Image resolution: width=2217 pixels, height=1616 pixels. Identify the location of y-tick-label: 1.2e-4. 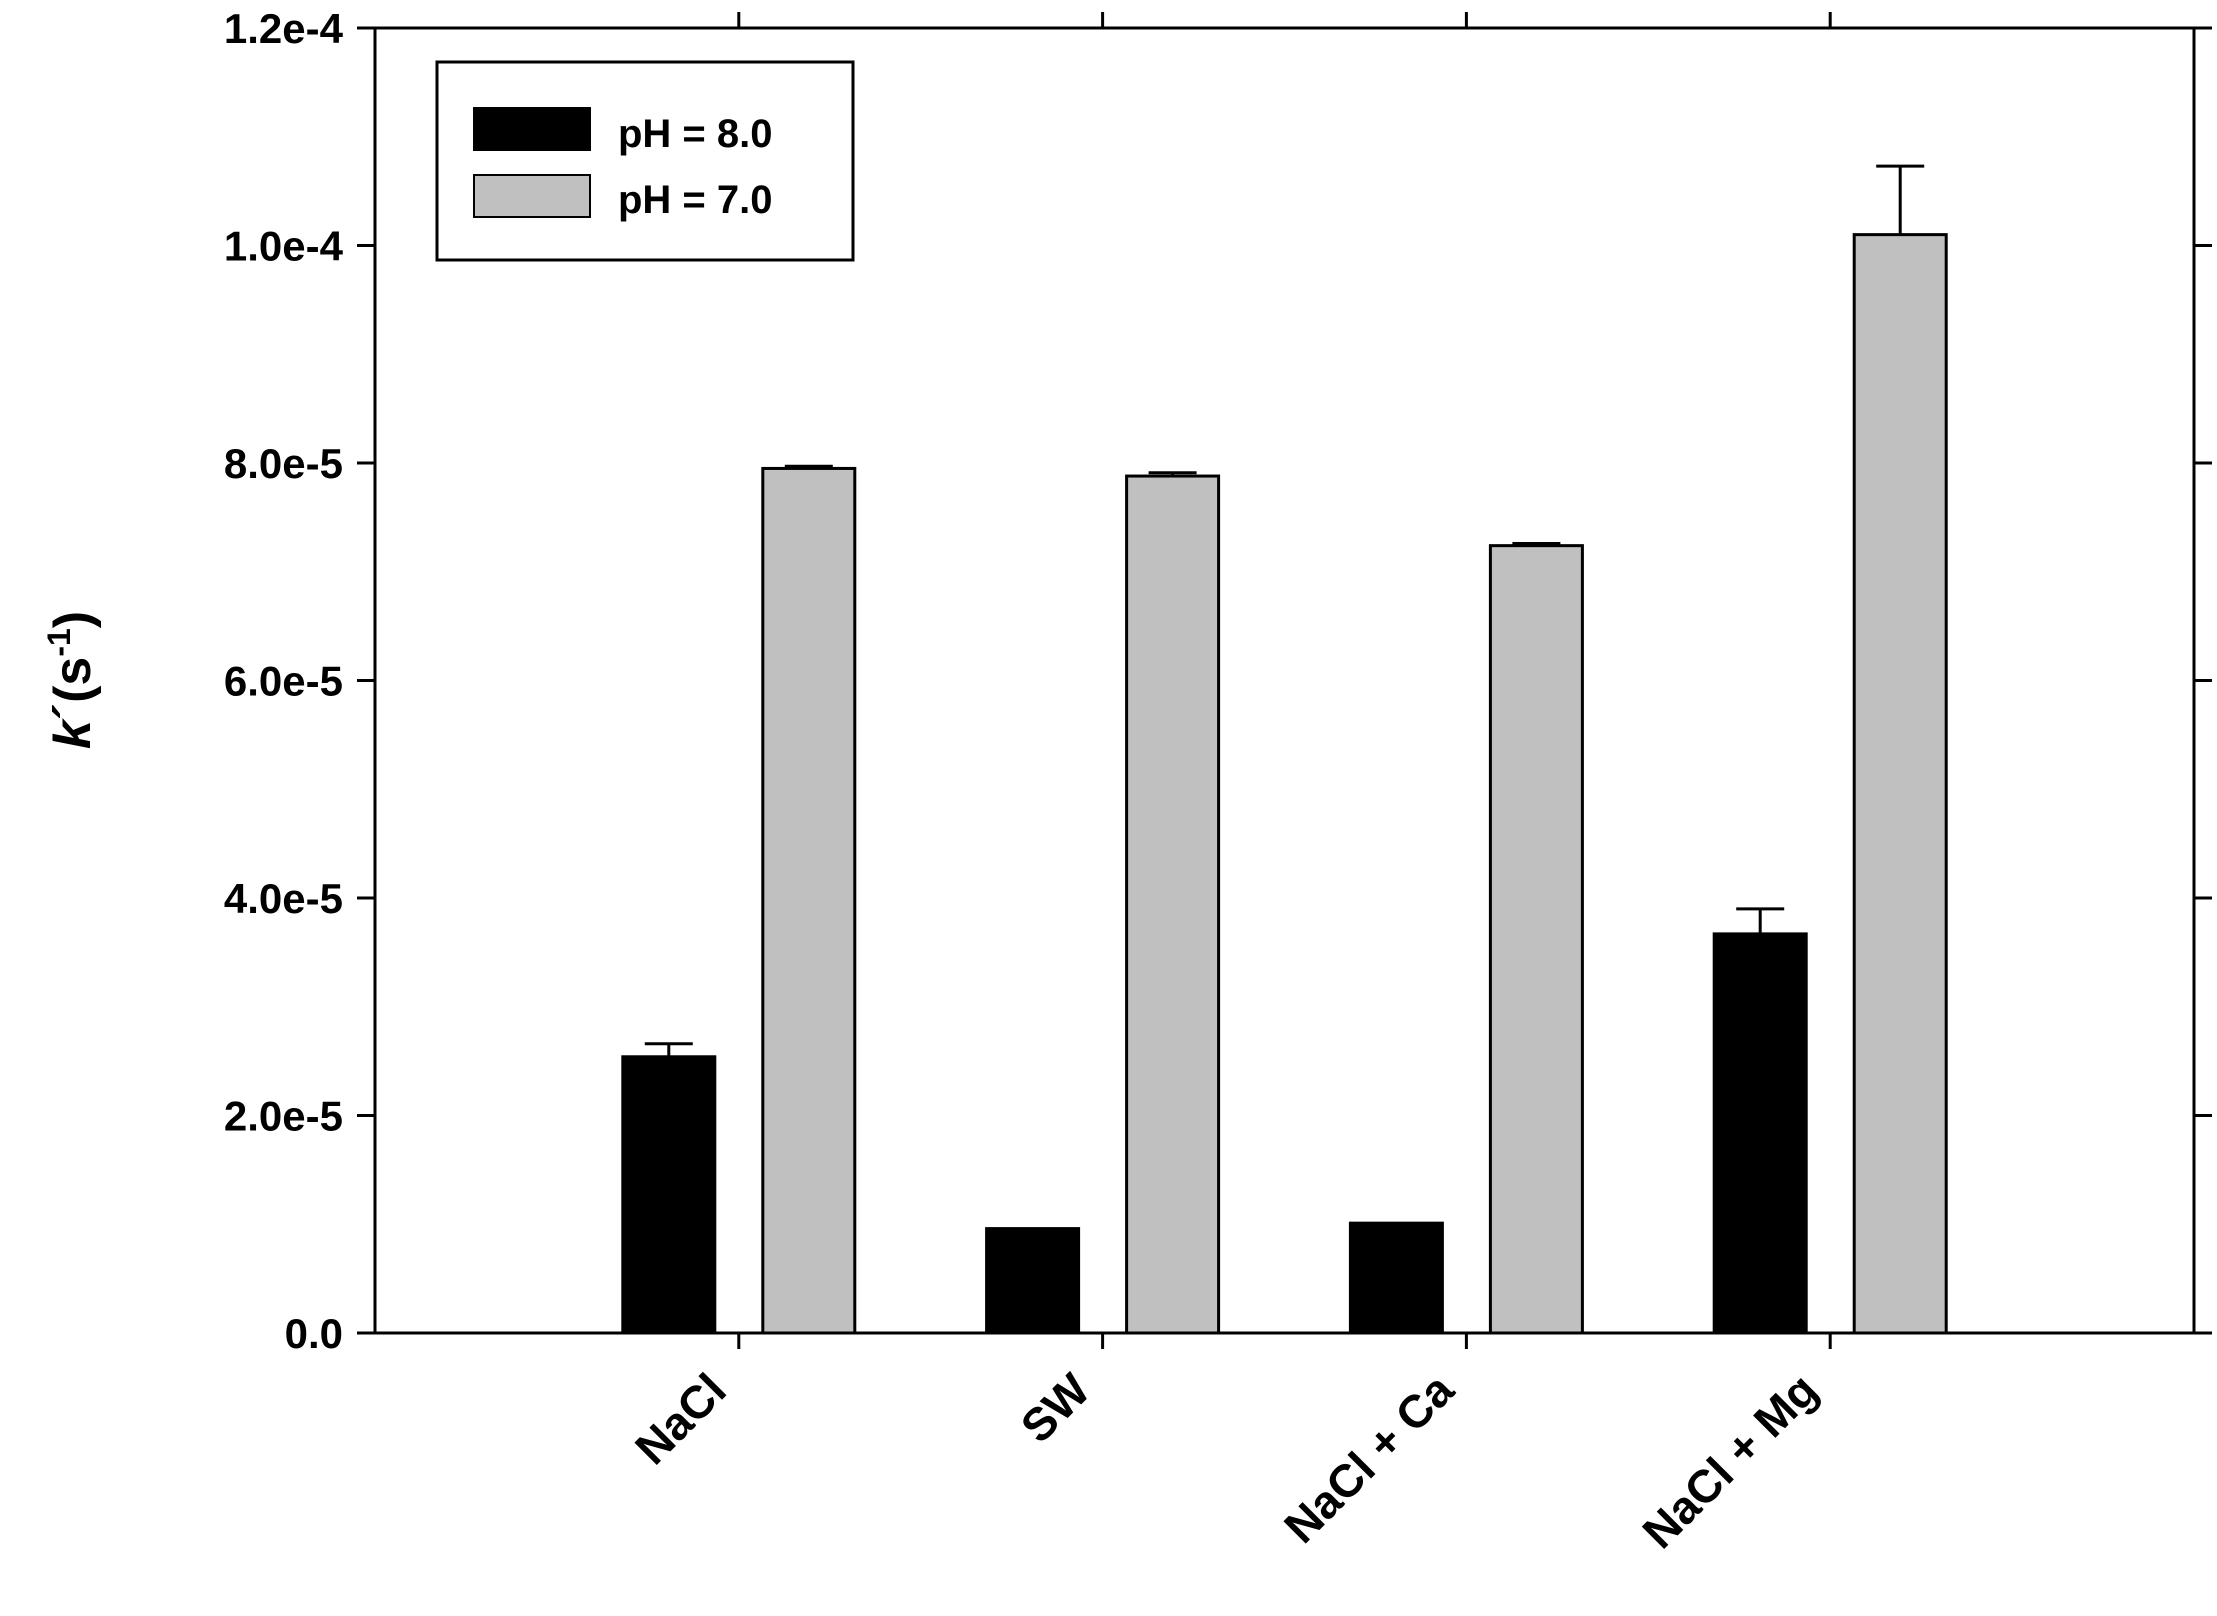
(284, 28).